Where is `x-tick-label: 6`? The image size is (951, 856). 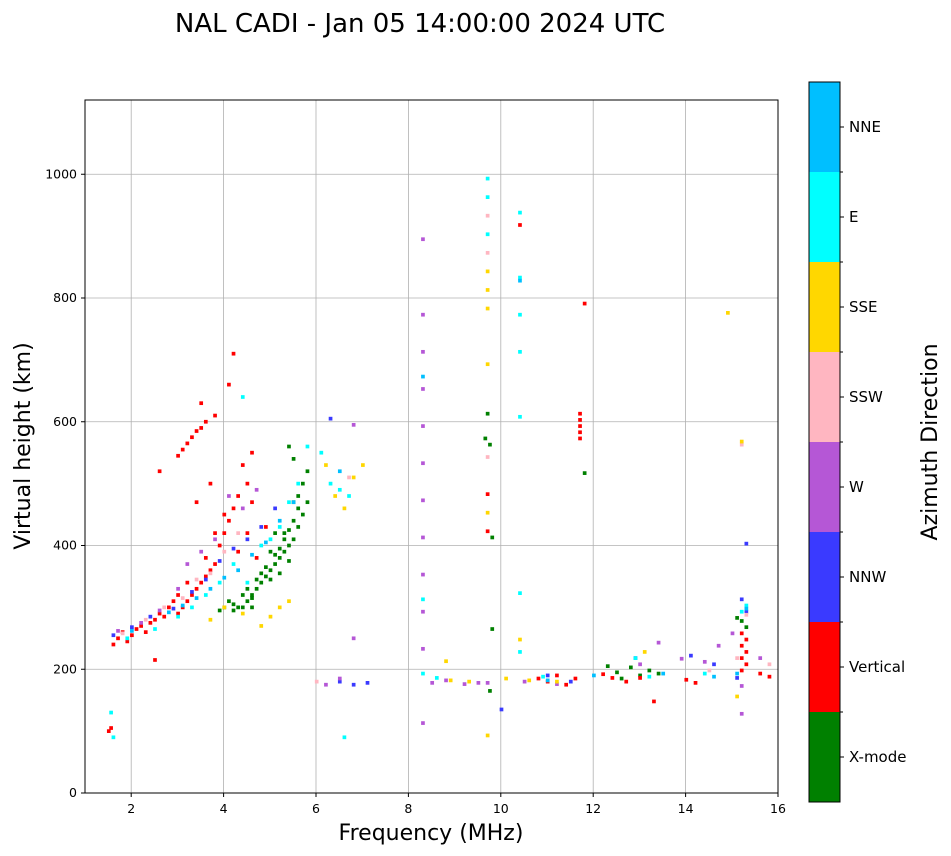
x-tick-label: 6 is located at coordinates (316, 808).